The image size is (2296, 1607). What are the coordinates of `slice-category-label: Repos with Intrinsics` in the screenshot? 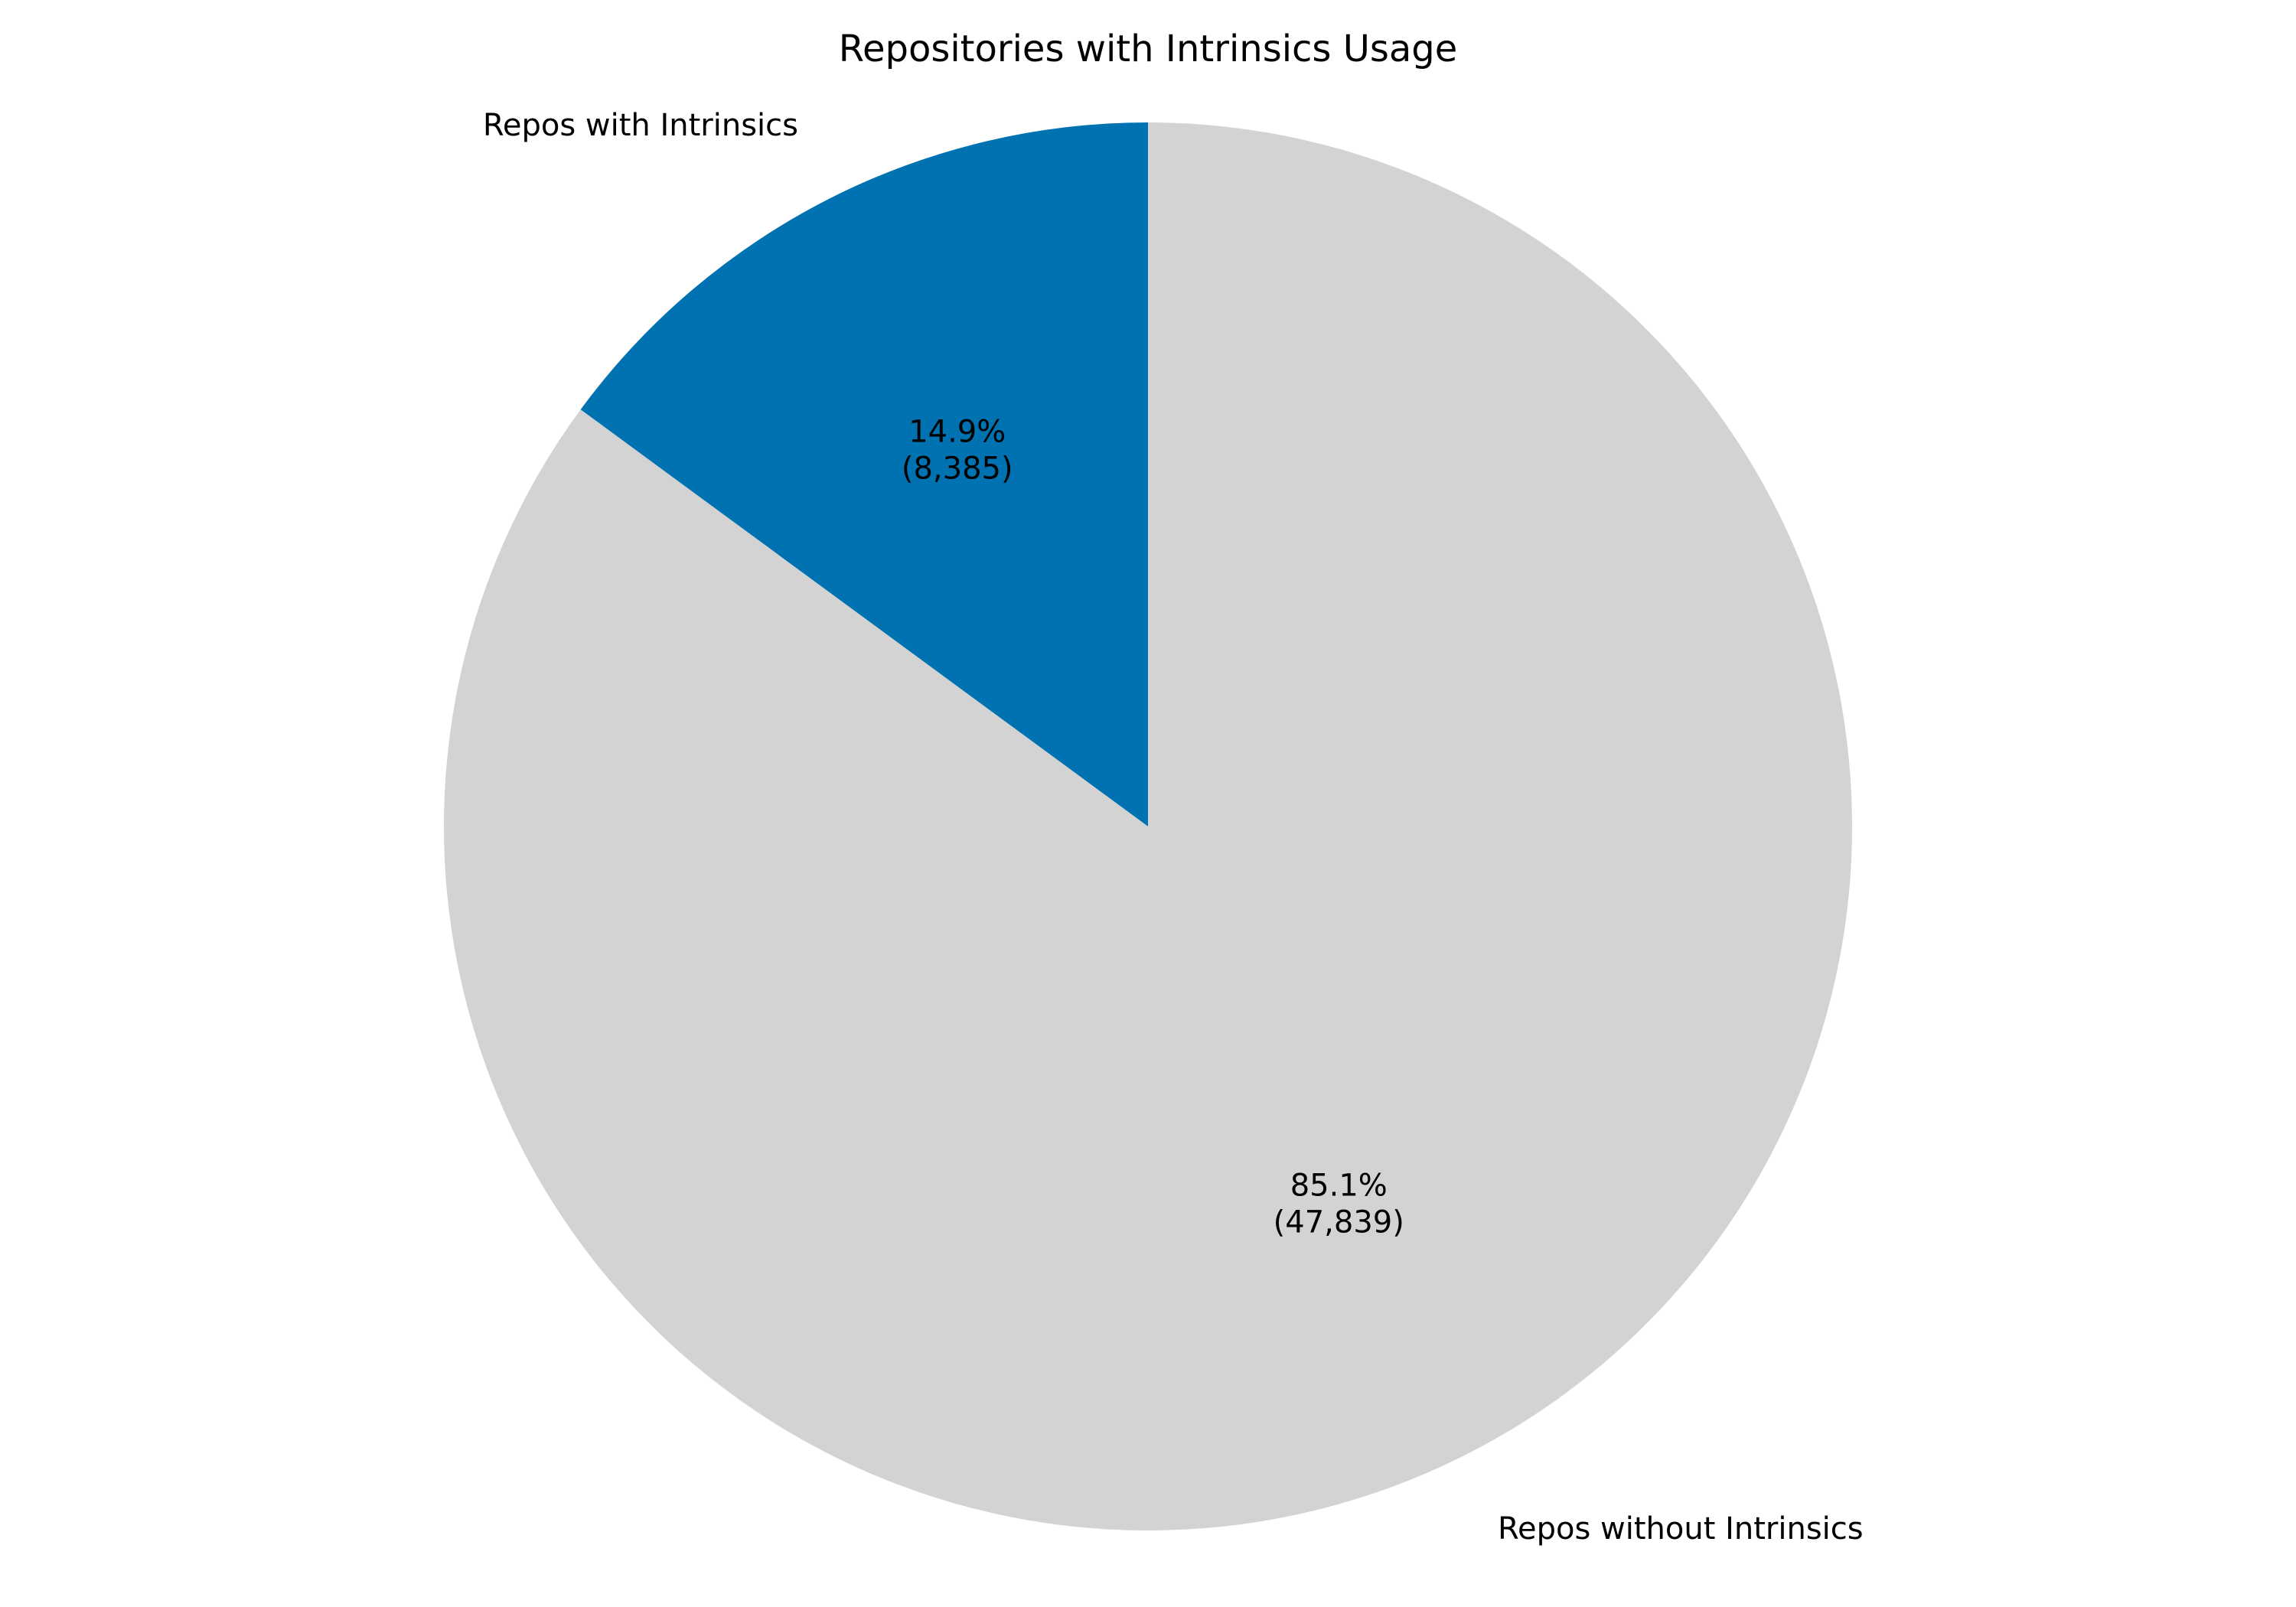 It's located at (640, 126).